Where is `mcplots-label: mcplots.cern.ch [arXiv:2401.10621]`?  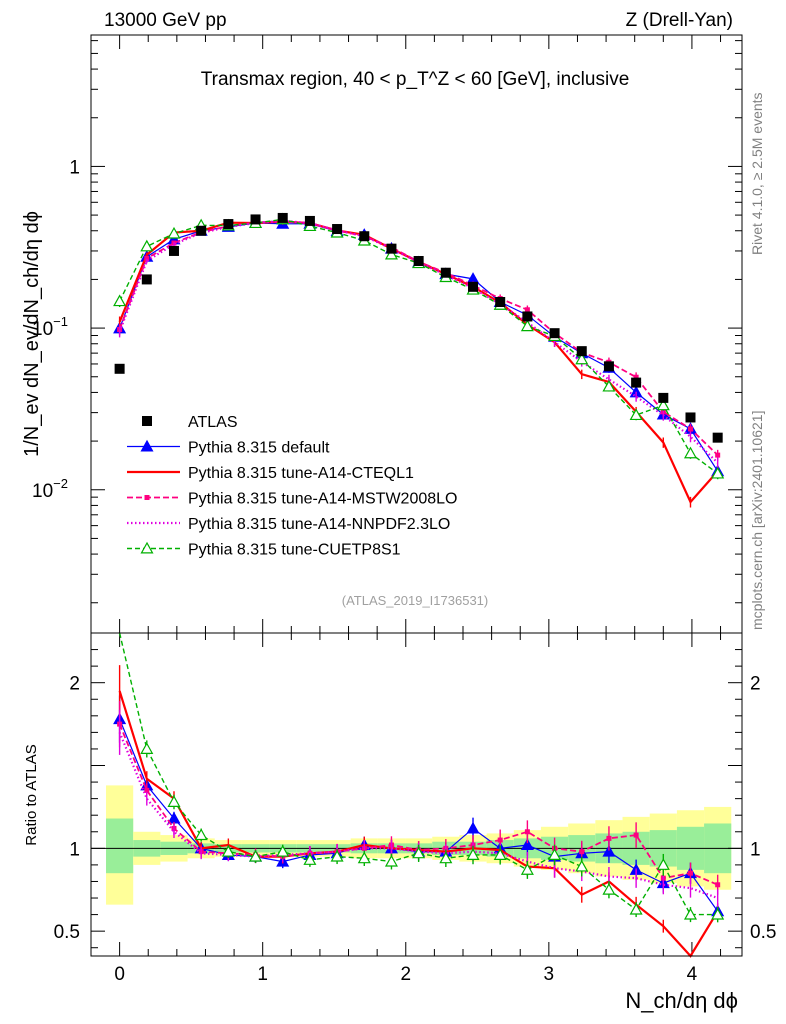 mcplots-label: mcplots.cern.ch [arXiv:2401.10621] is located at coordinates (757, 520).